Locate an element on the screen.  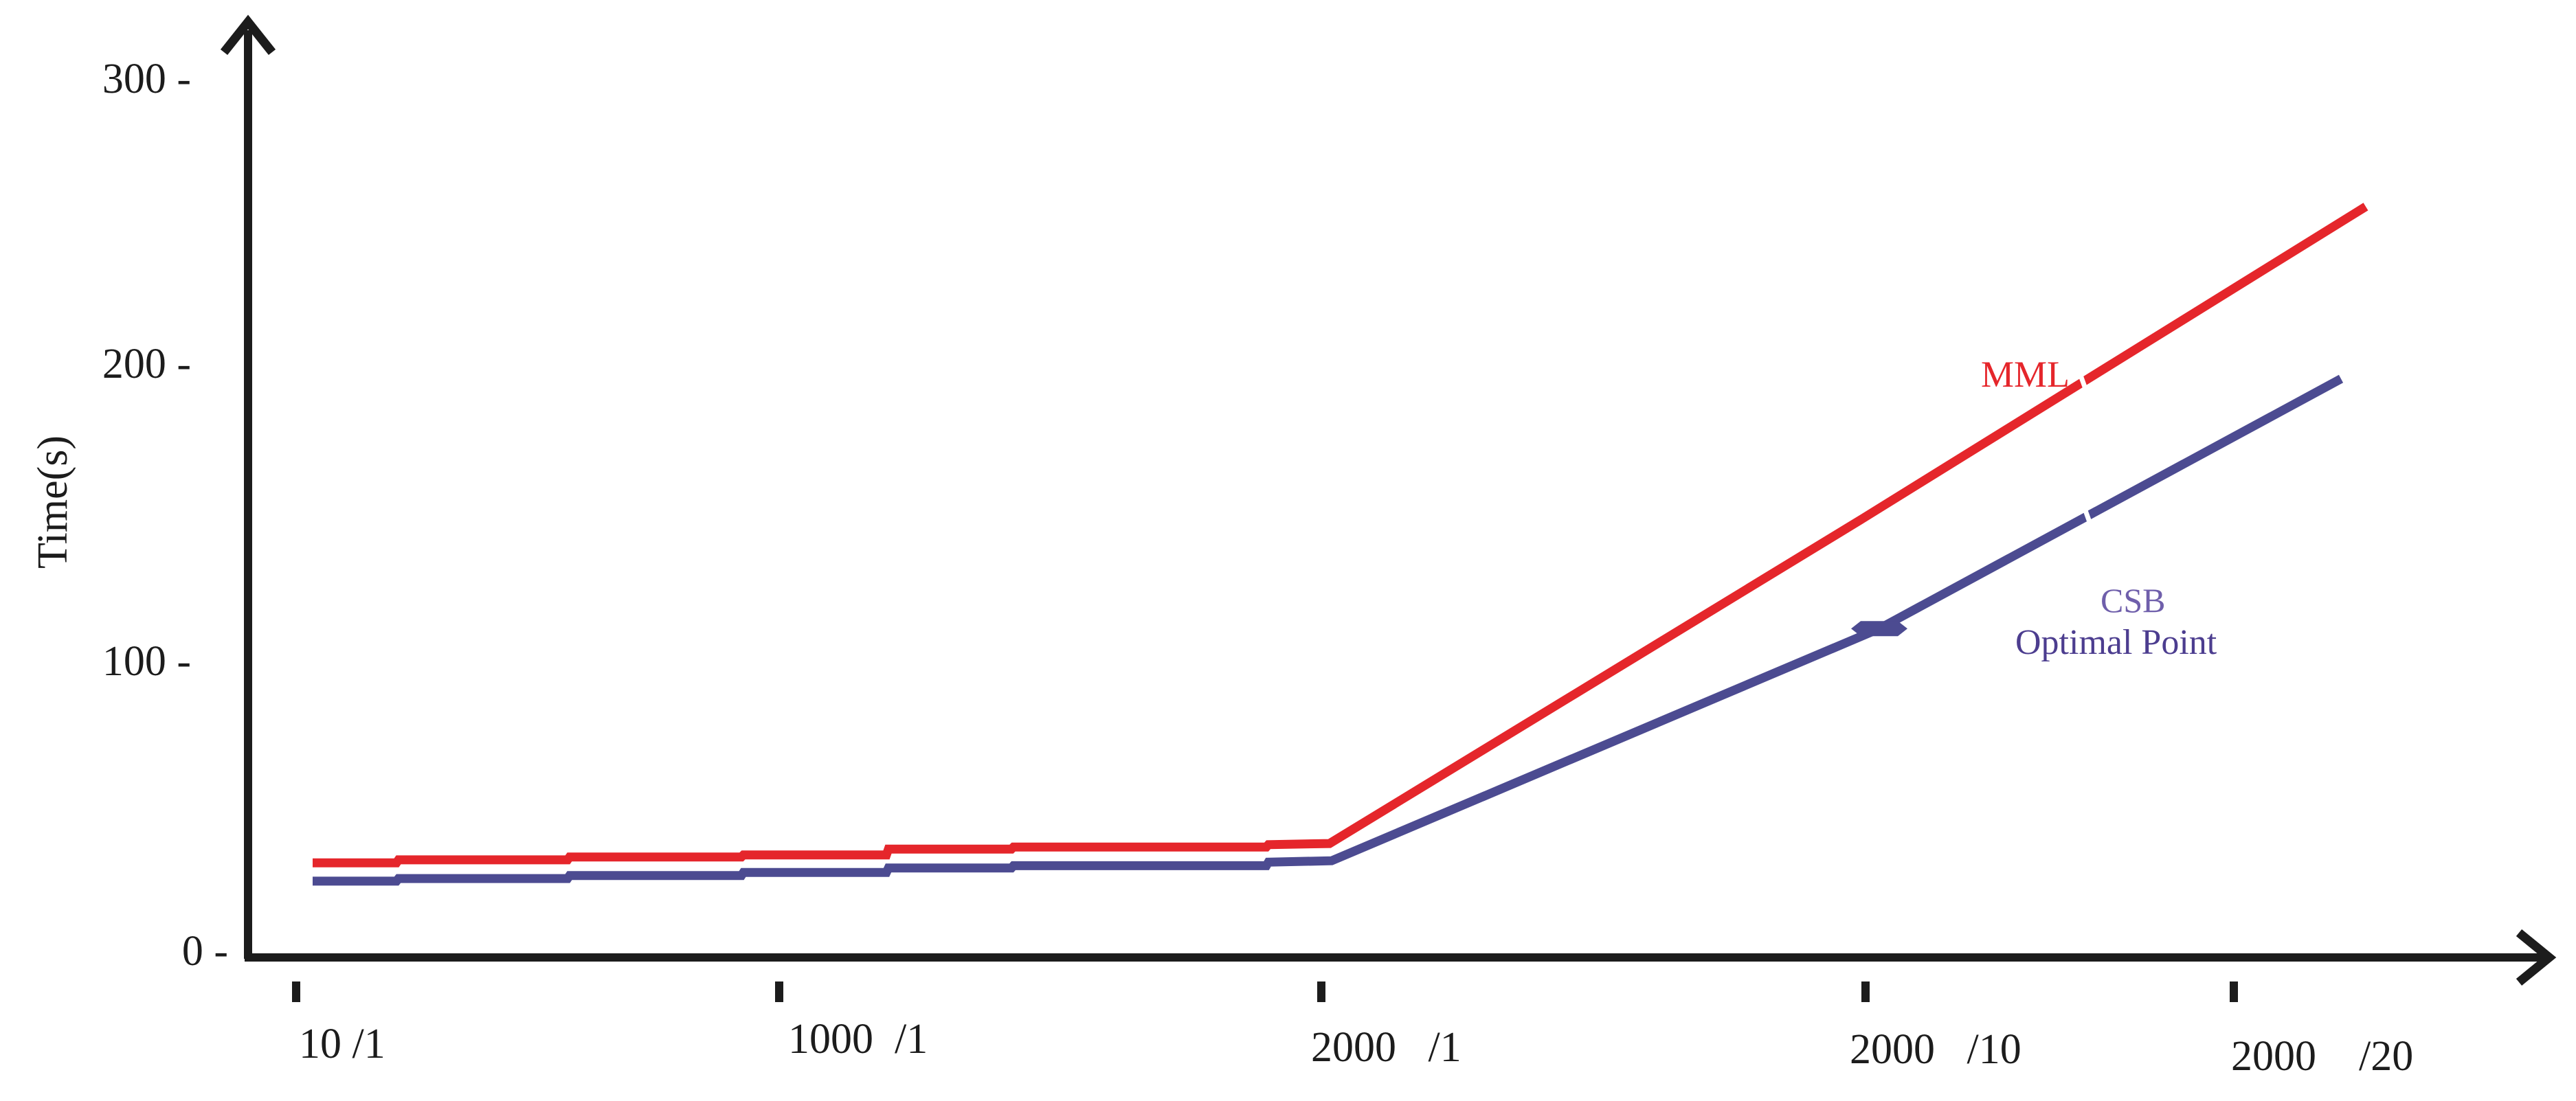
y-tick-label: 0 - is located at coordinates (205, 951).